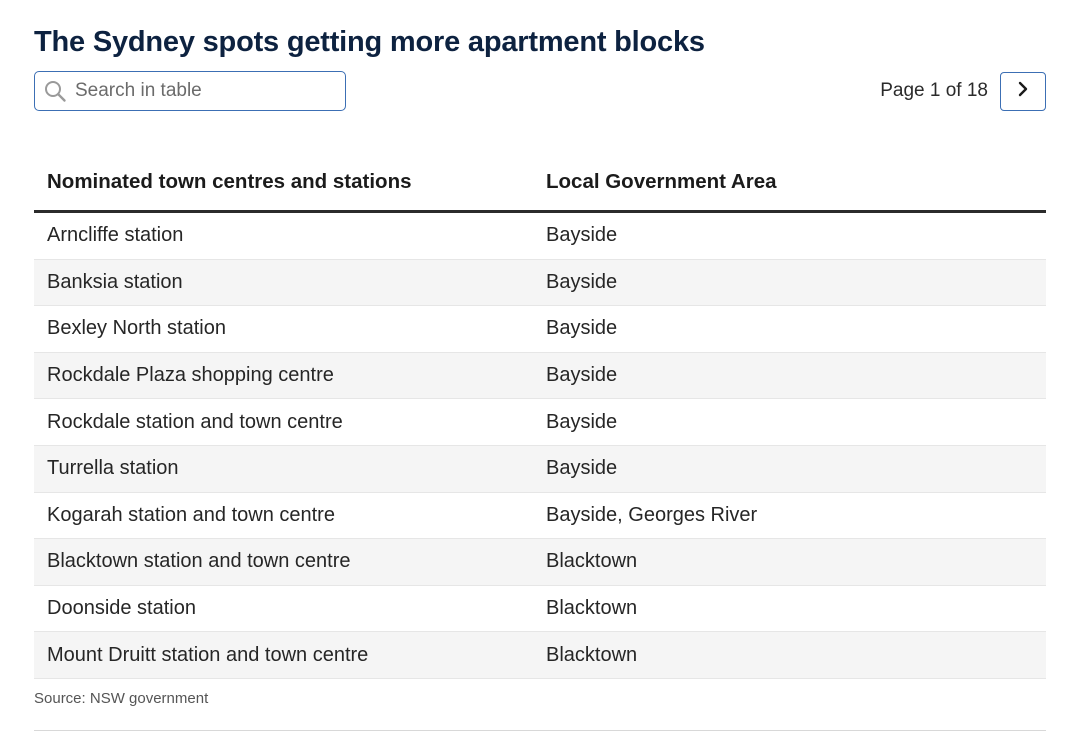 This screenshot has width=1080, height=745. What do you see at coordinates (283, 235) in the screenshot?
I see `table-cell: Arncliffe station` at bounding box center [283, 235].